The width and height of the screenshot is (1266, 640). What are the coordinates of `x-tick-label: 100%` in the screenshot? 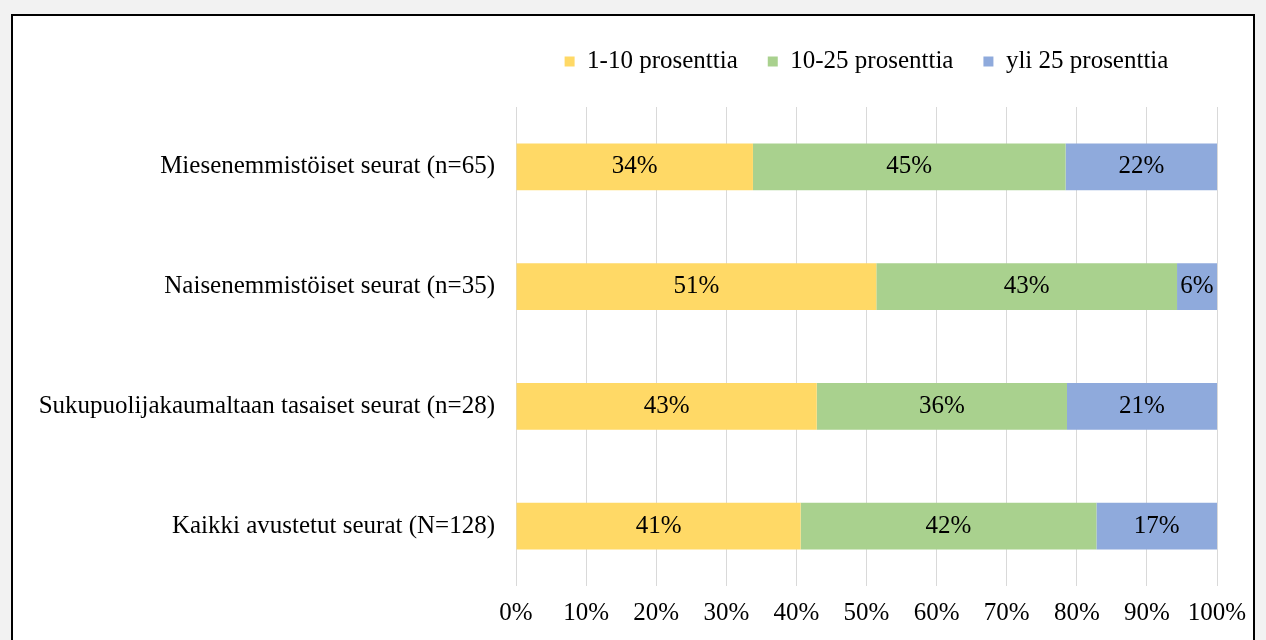 It's located at (1217, 611).